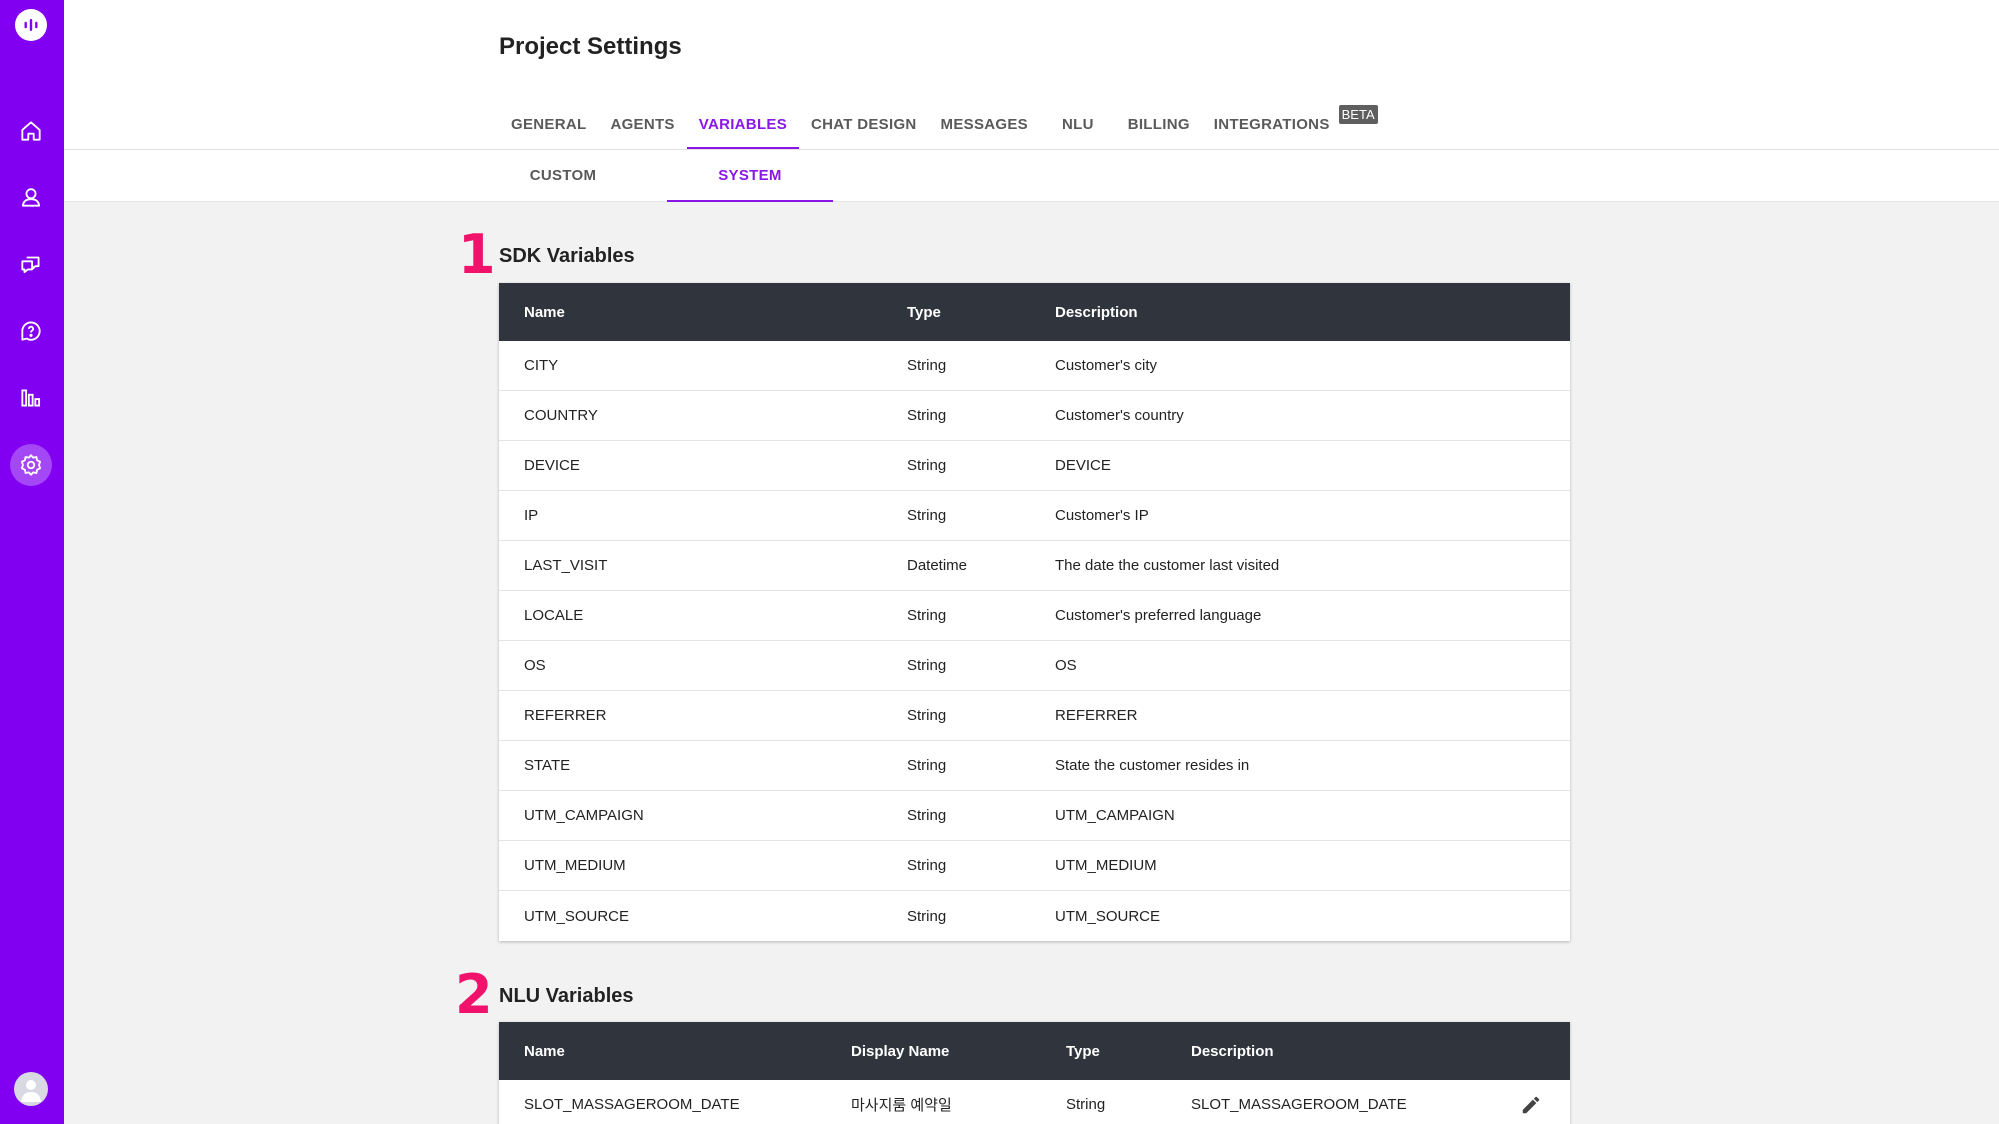  What do you see at coordinates (1531, 1105) in the screenshot?
I see `edit-icon` at bounding box center [1531, 1105].